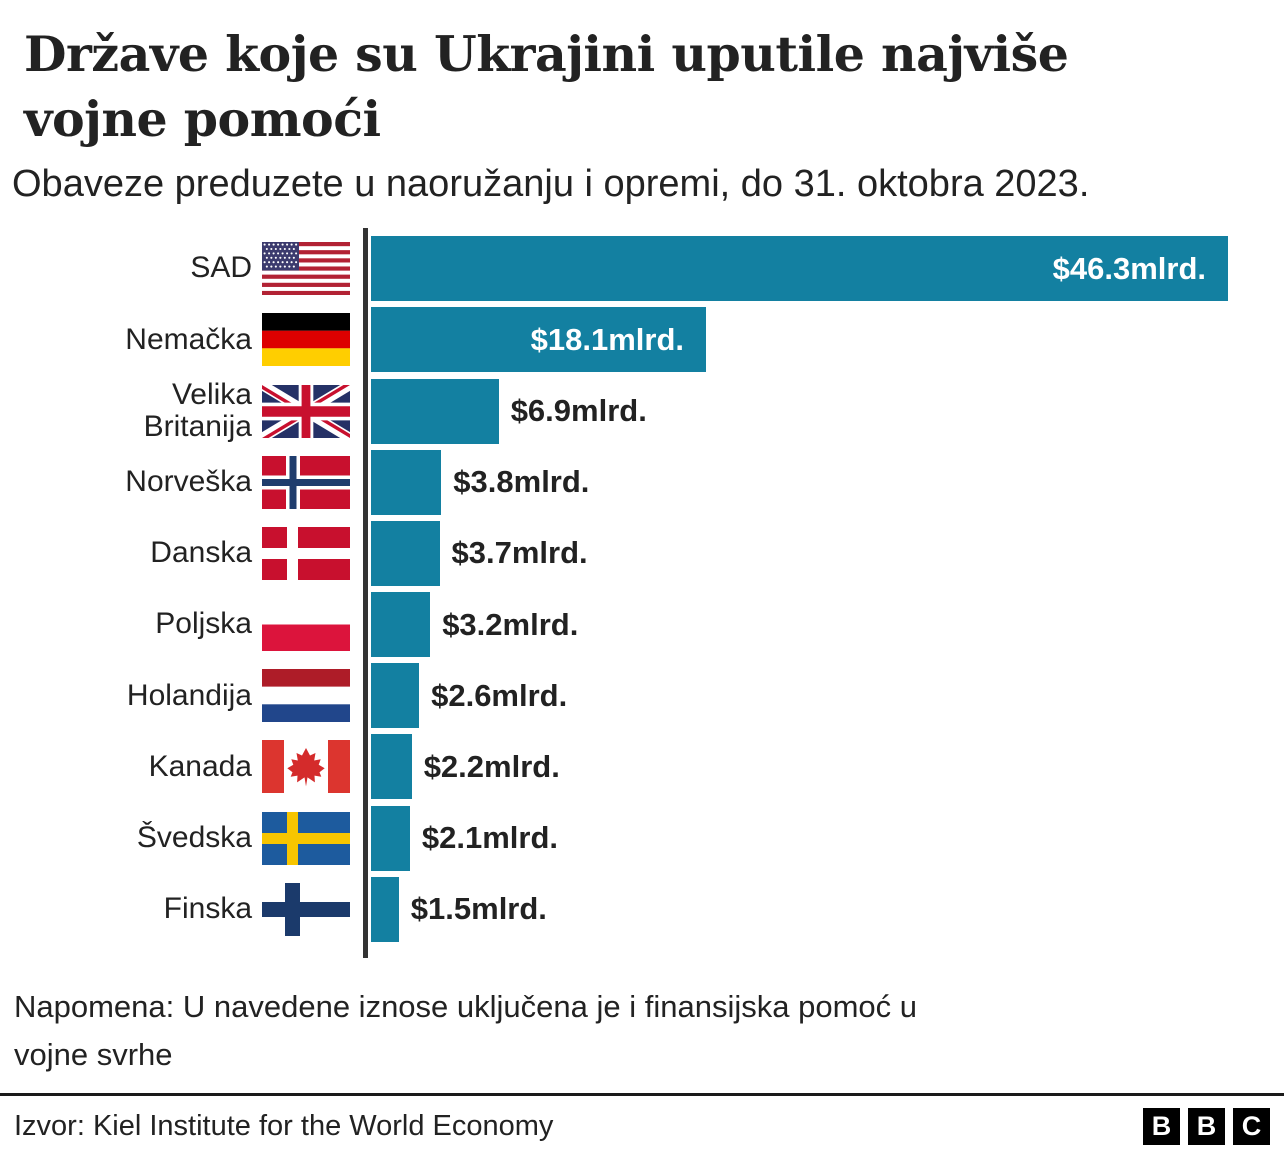 The width and height of the screenshot is (1284, 1174). I want to click on country-label-text: SAD, so click(221, 268).